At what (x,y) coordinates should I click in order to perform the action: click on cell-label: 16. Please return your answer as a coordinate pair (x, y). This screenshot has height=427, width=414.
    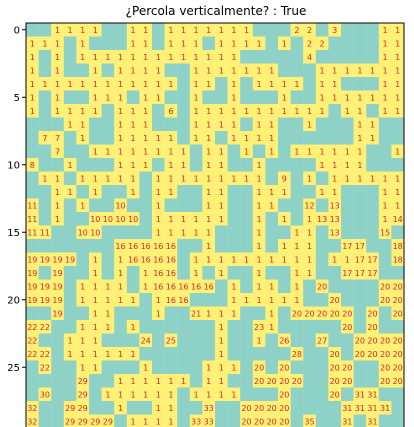
    Looking at the image, I should click on (146, 259).